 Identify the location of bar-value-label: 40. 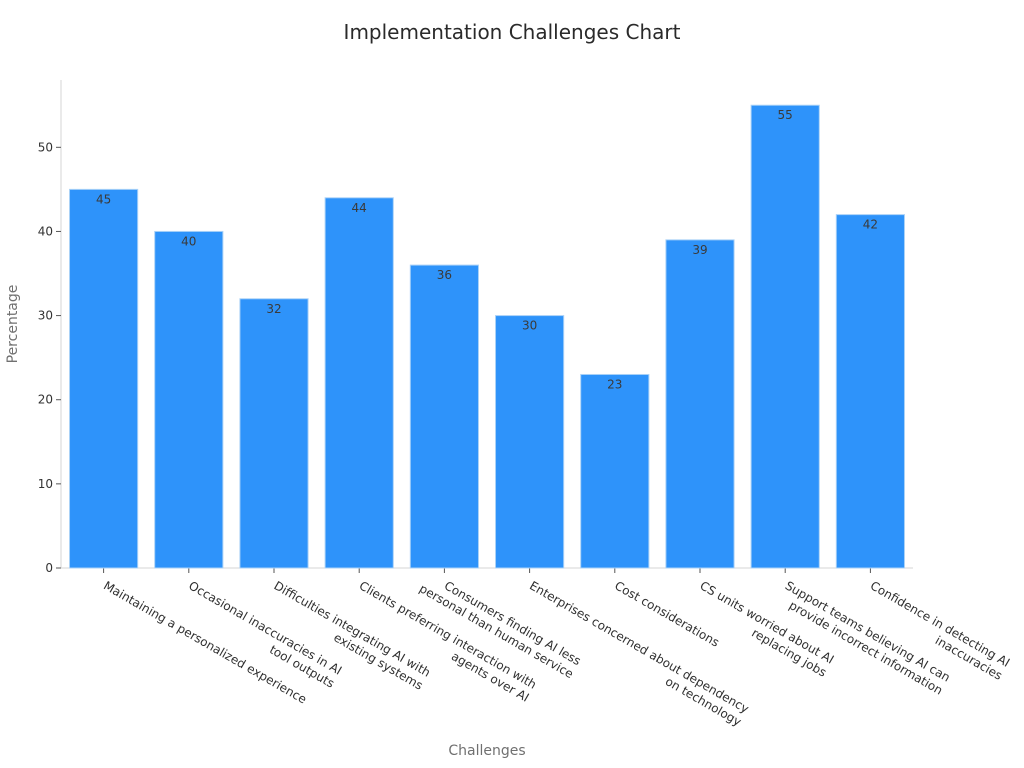
(188, 241).